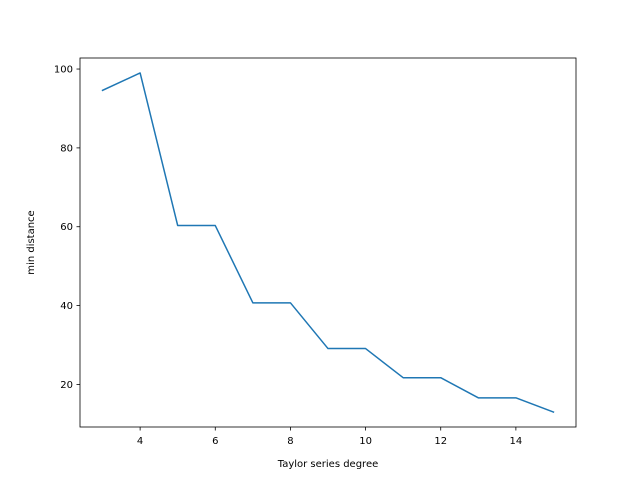 The height and width of the screenshot is (480, 640). Describe the element at coordinates (66, 148) in the screenshot. I see `y-tick-label: 80` at that location.